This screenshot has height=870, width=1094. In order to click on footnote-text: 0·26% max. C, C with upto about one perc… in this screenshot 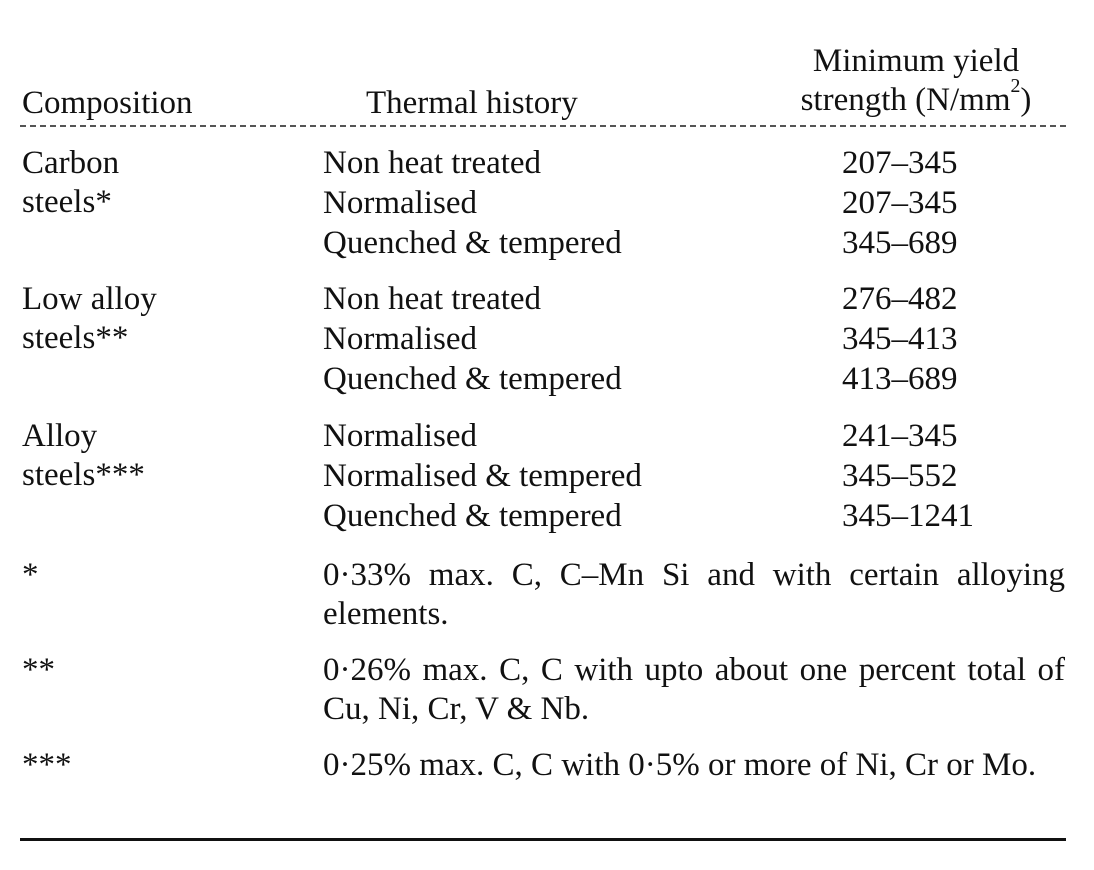, I will do `click(694, 689)`.